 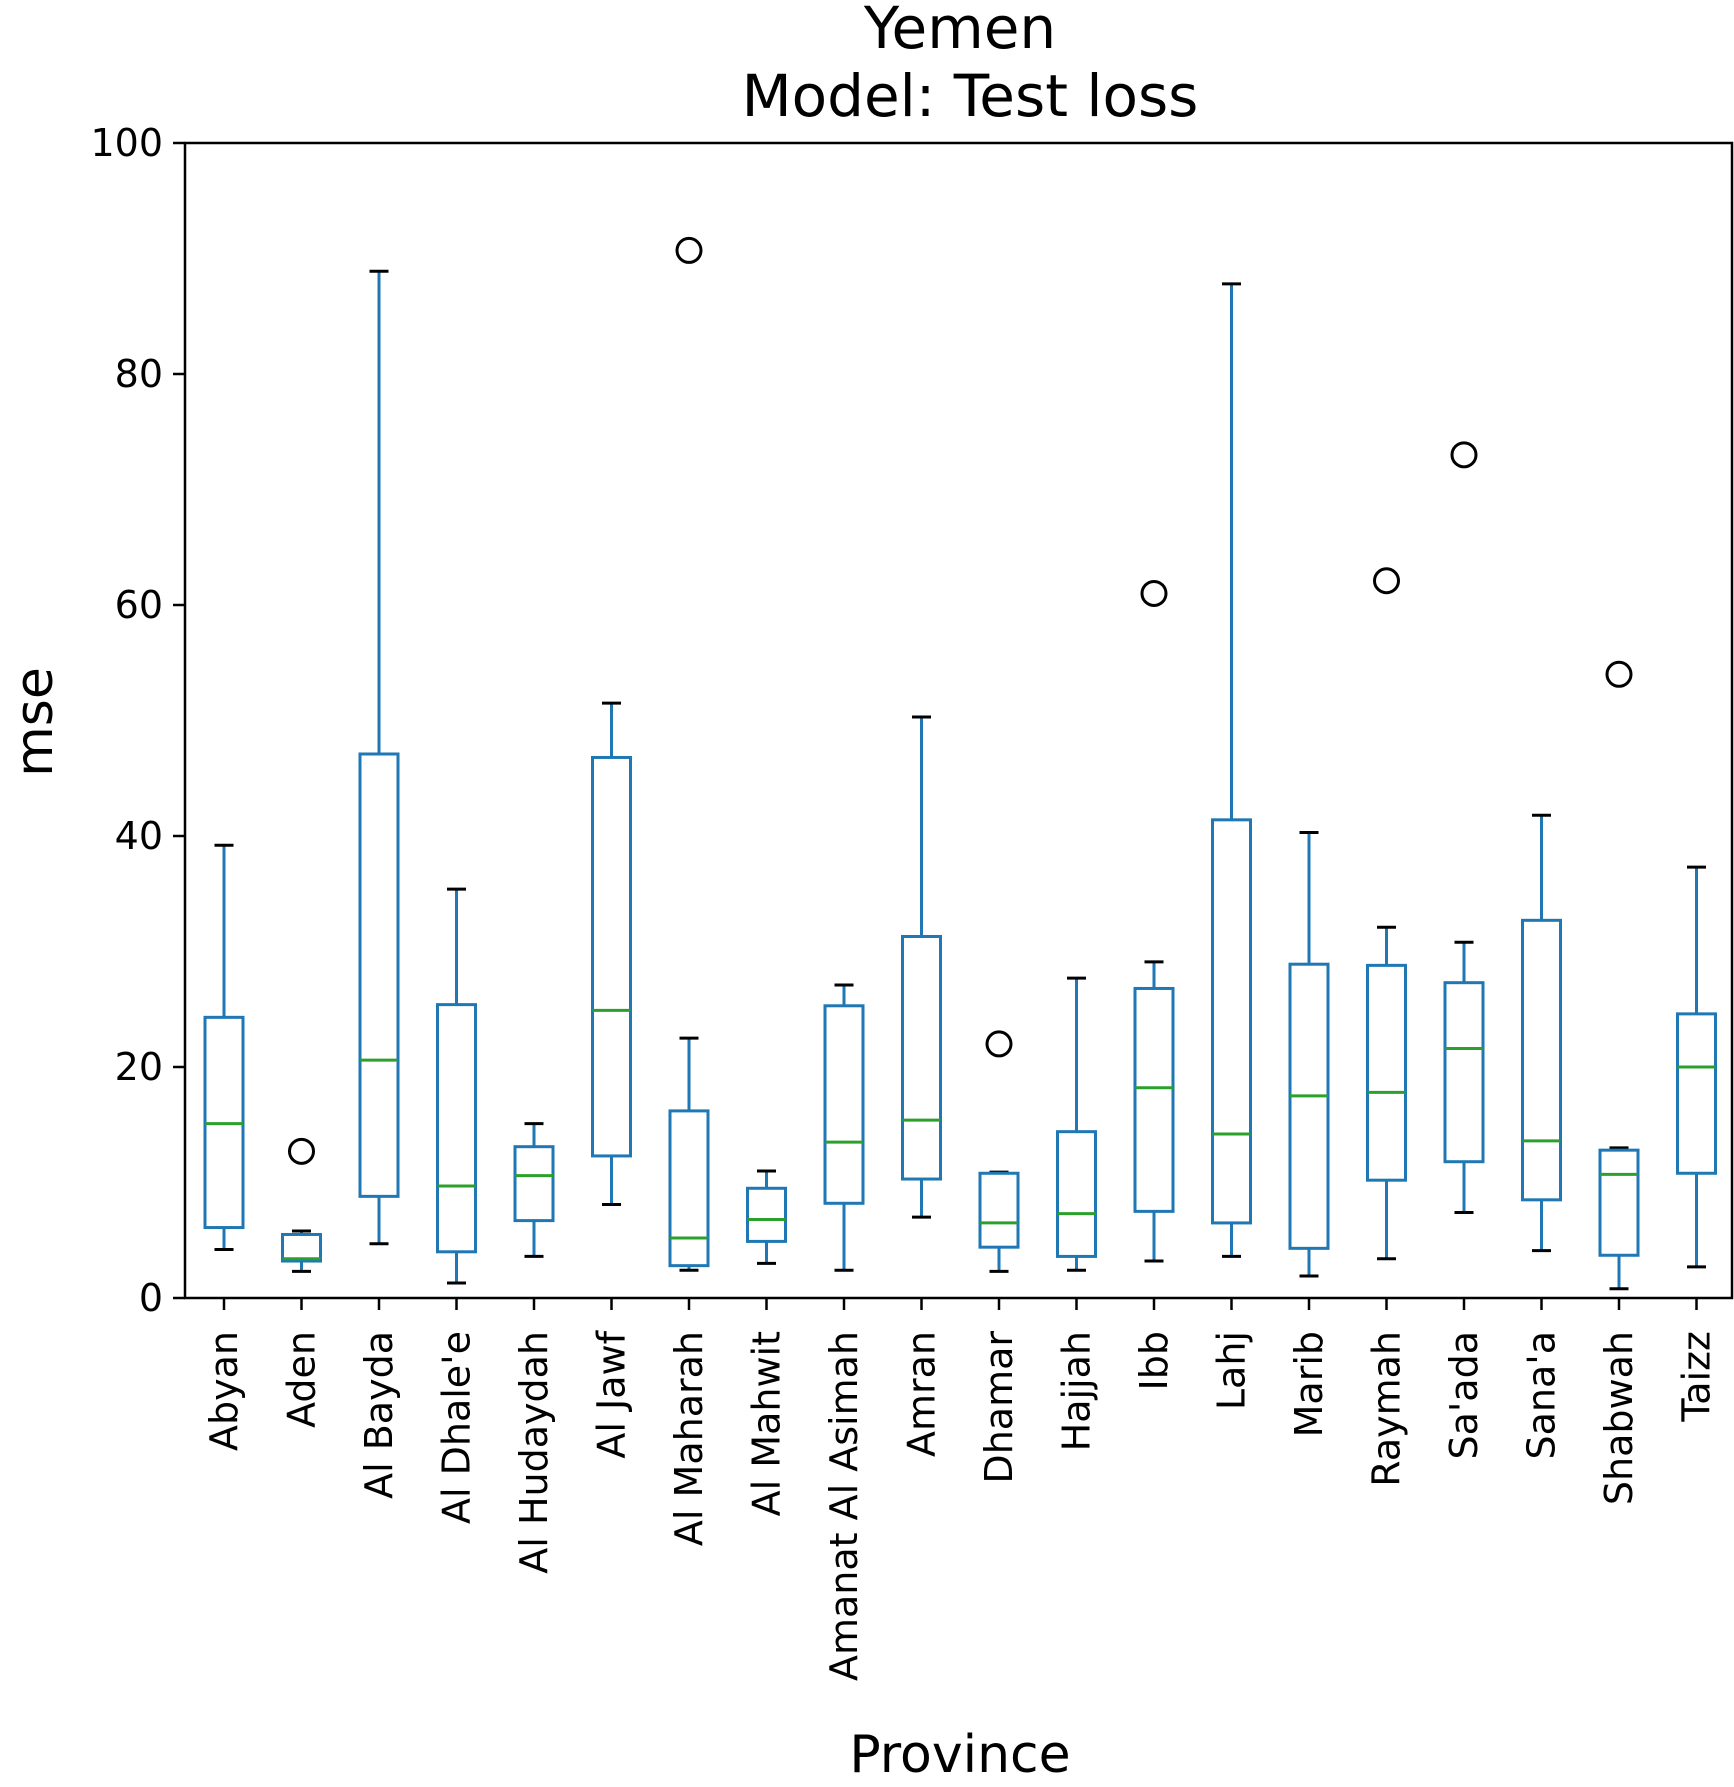 What do you see at coordinates (1387, 1409) in the screenshot?
I see `x-tick-label: Raymah` at bounding box center [1387, 1409].